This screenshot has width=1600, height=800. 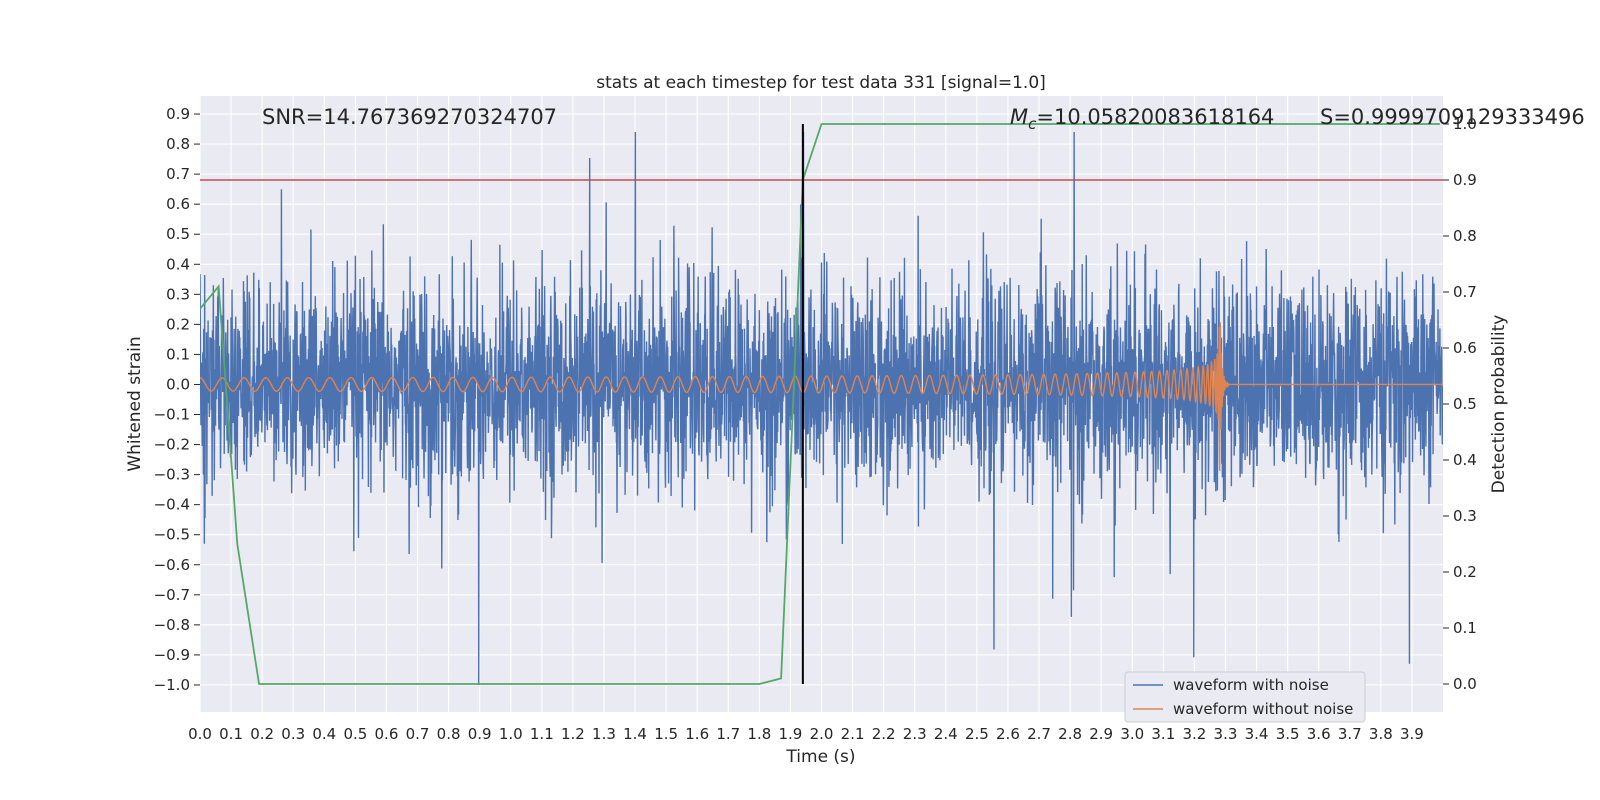 What do you see at coordinates (172, 565) in the screenshot?
I see `y-tick-label: −0.6` at bounding box center [172, 565].